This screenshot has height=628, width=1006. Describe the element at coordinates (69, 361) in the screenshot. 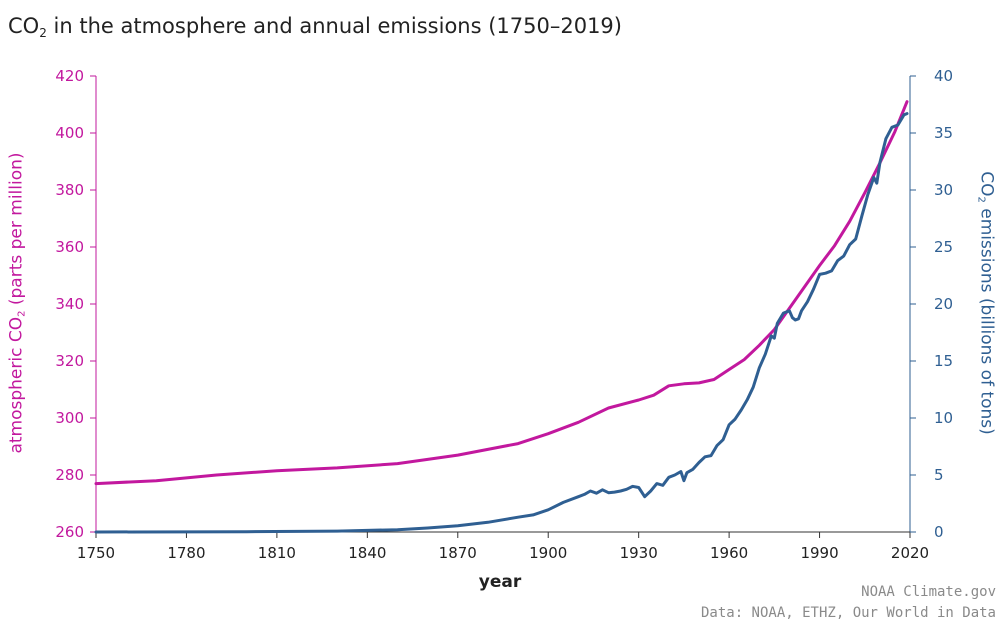

I see `y-left-tick-label: 320` at that location.